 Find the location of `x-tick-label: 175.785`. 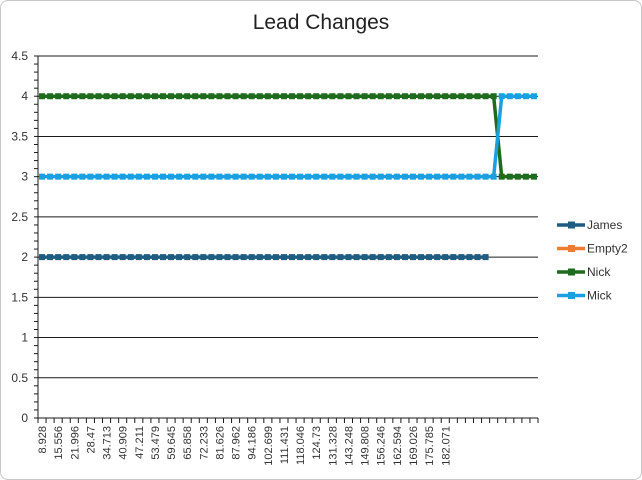

x-tick-label: 175.785 is located at coordinates (430, 446).